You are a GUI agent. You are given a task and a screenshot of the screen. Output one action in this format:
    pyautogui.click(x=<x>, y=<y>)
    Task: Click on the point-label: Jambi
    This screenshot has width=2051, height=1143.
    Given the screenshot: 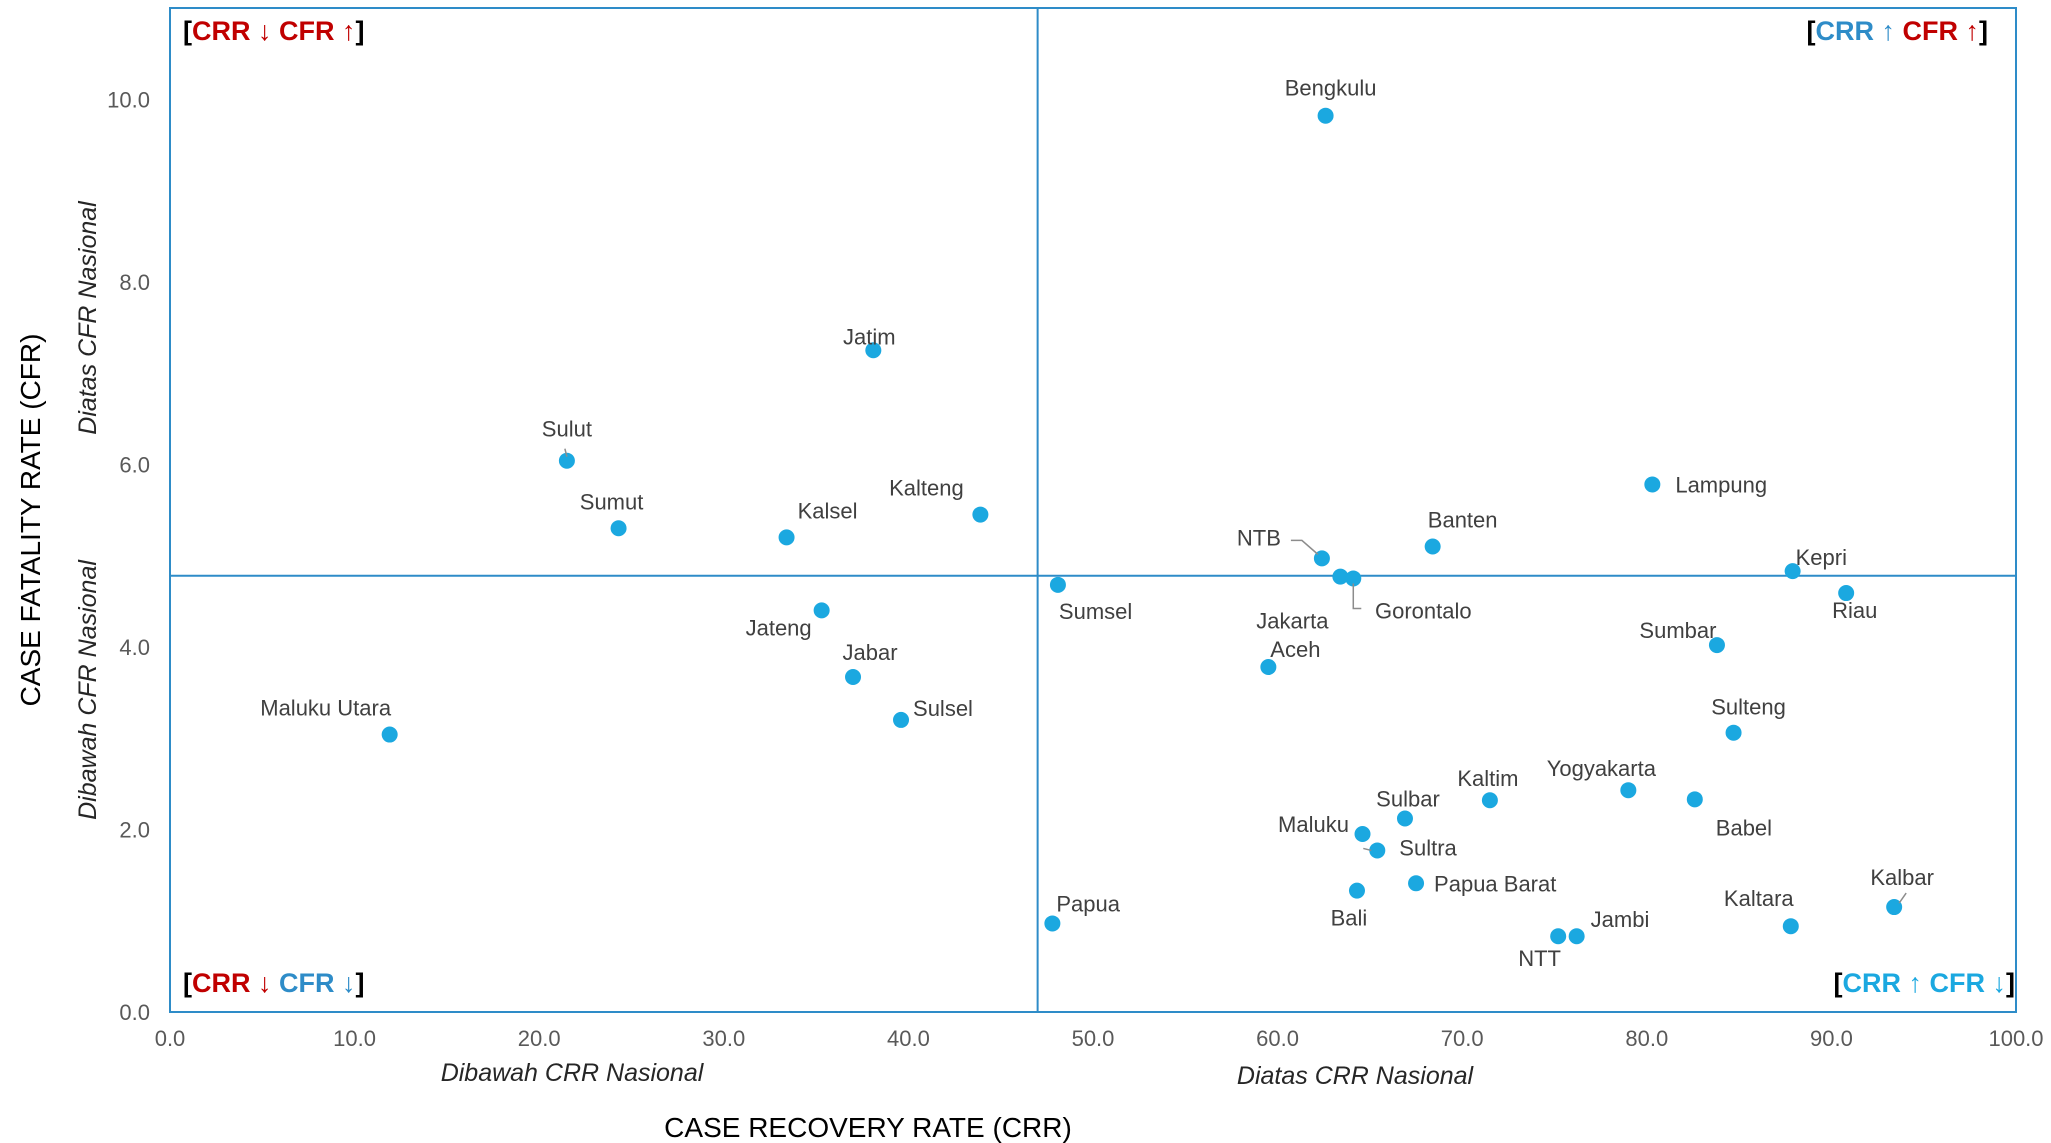 What is the action you would take?
    pyautogui.click(x=1620, y=919)
    